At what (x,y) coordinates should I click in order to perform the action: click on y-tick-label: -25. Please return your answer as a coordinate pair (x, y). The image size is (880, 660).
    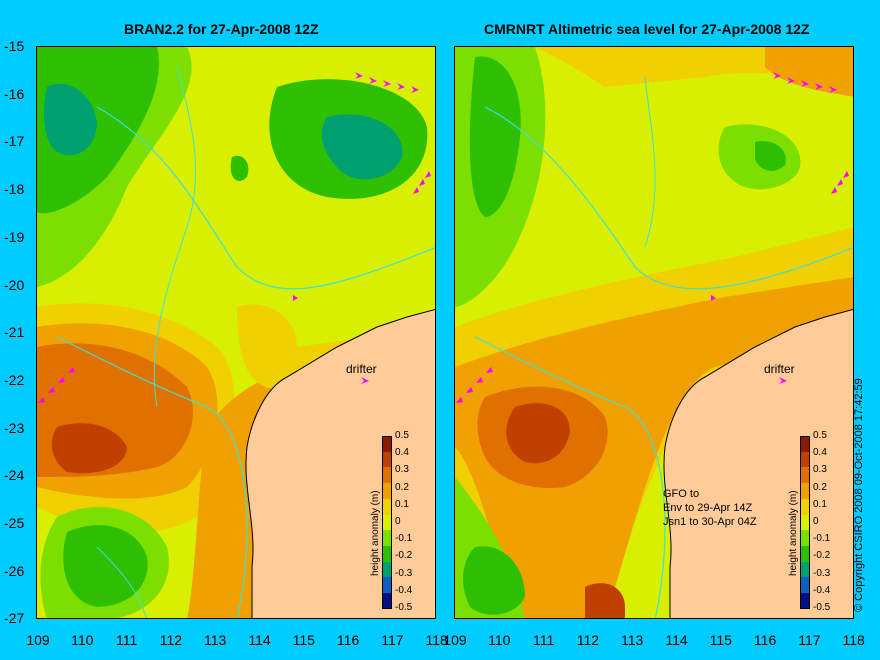
    Looking at the image, I should click on (14, 523).